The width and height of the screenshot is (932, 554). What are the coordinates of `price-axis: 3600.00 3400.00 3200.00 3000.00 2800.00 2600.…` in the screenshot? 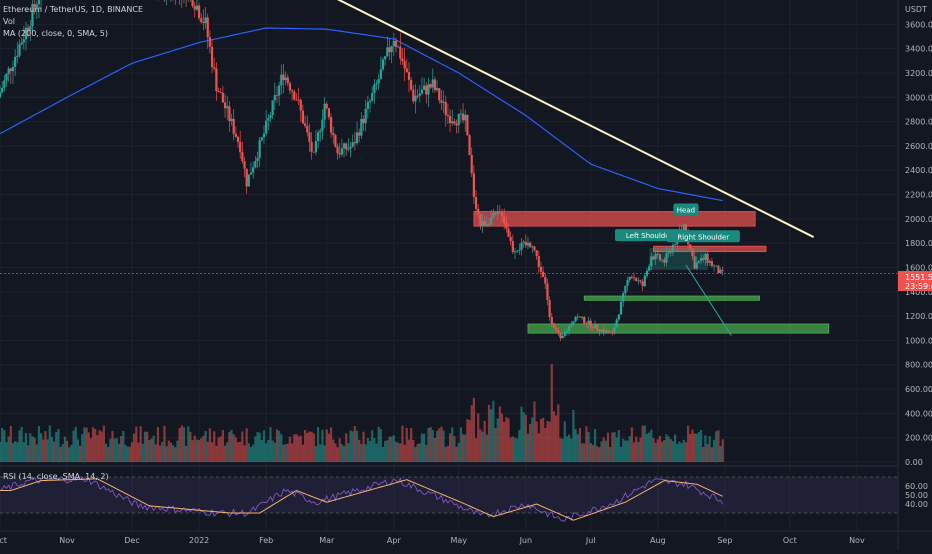 It's located at (914, 275).